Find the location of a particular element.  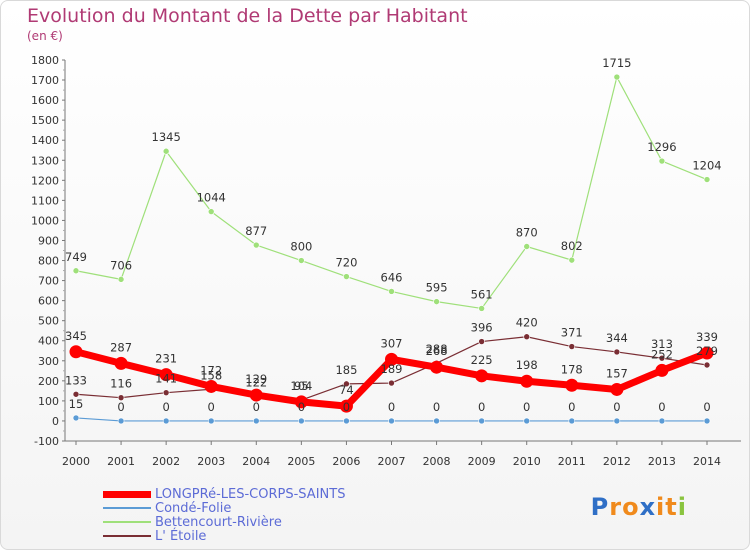

y-tick-label: 1500 is located at coordinates (45, 120).